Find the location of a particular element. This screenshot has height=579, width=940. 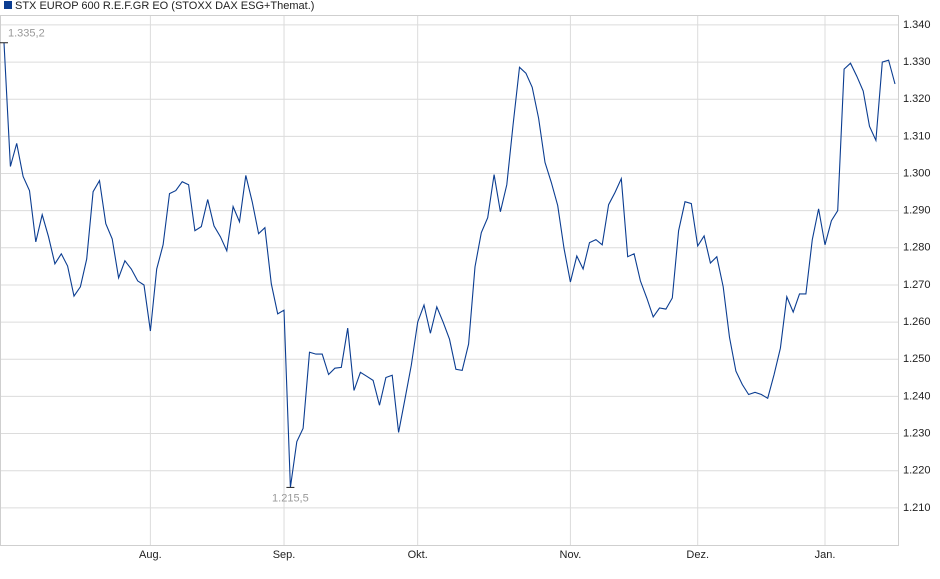

y-tick-label: 1.270 is located at coordinates (917, 285).